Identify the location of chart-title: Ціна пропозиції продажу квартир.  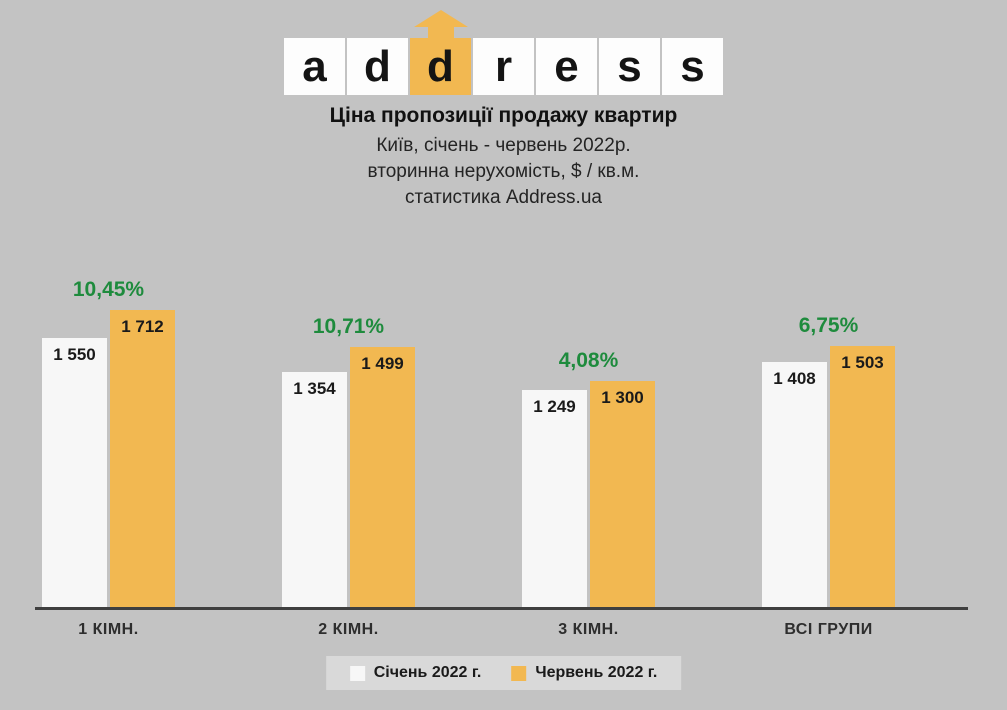
(503, 115).